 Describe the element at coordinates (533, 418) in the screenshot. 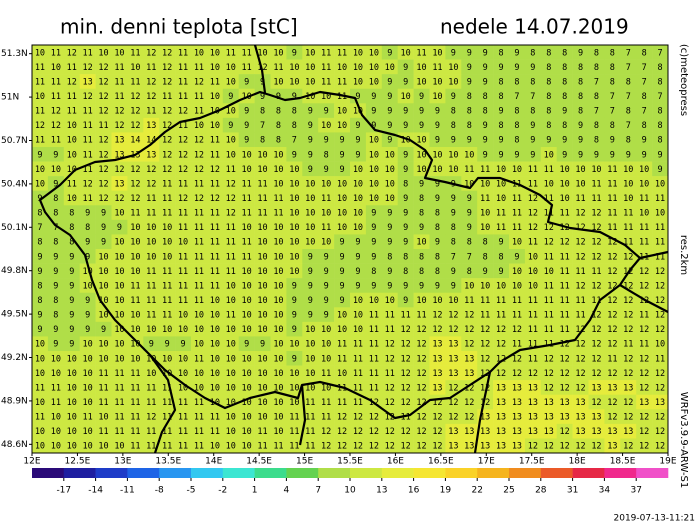

I see `cell-value: 13` at that location.